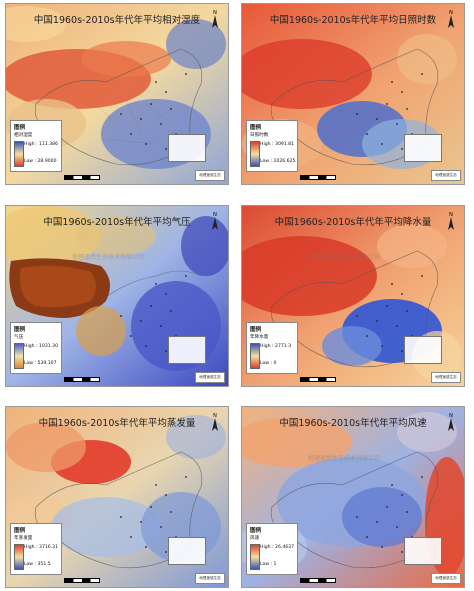  What do you see at coordinates (255, 538) in the screenshot?
I see `legend-variable: 风速` at bounding box center [255, 538].